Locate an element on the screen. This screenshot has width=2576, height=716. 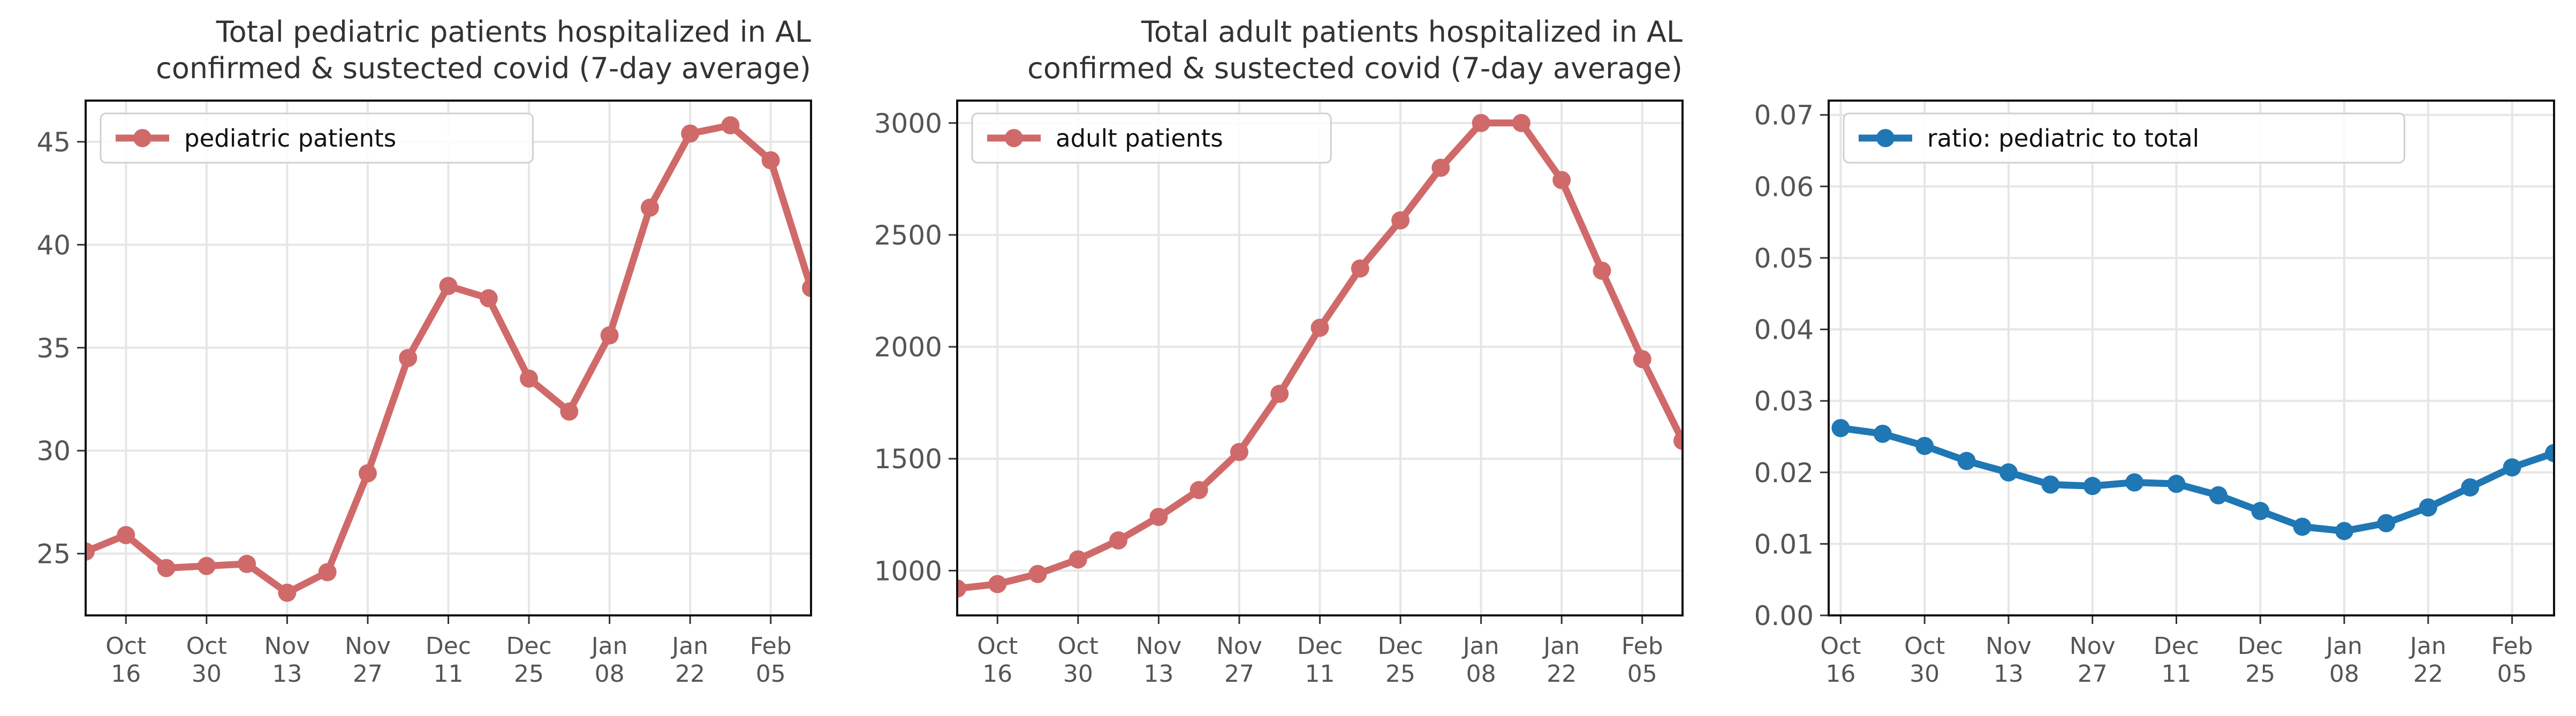
series-line is located at coordinates (2195, 479).